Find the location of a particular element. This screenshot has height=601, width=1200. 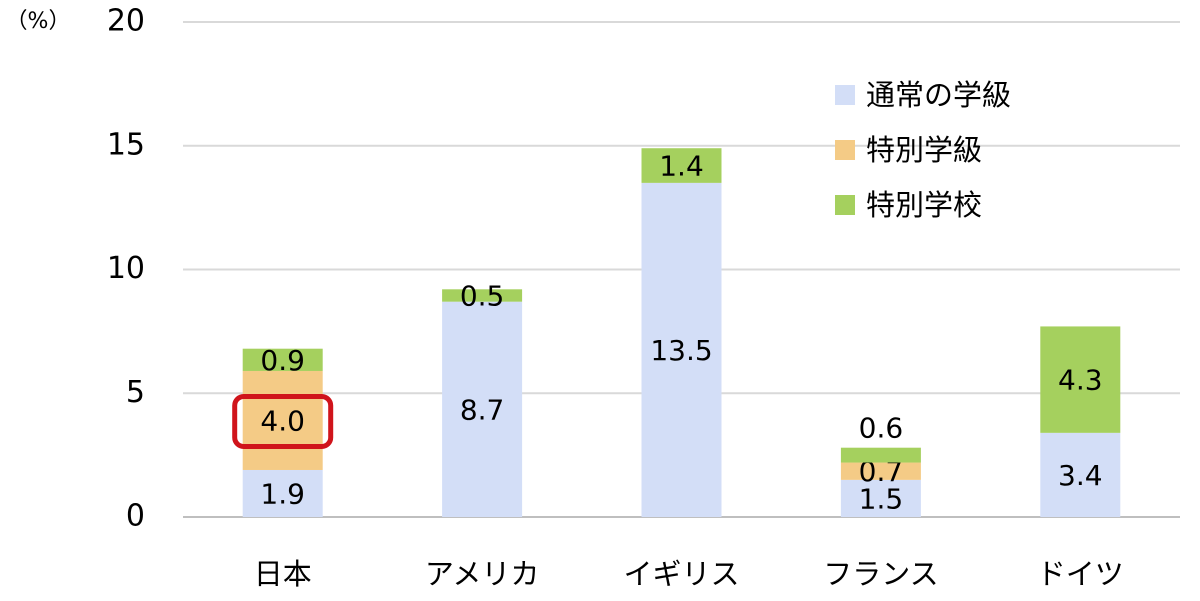

value-label: 4.3 is located at coordinates (1080, 380).